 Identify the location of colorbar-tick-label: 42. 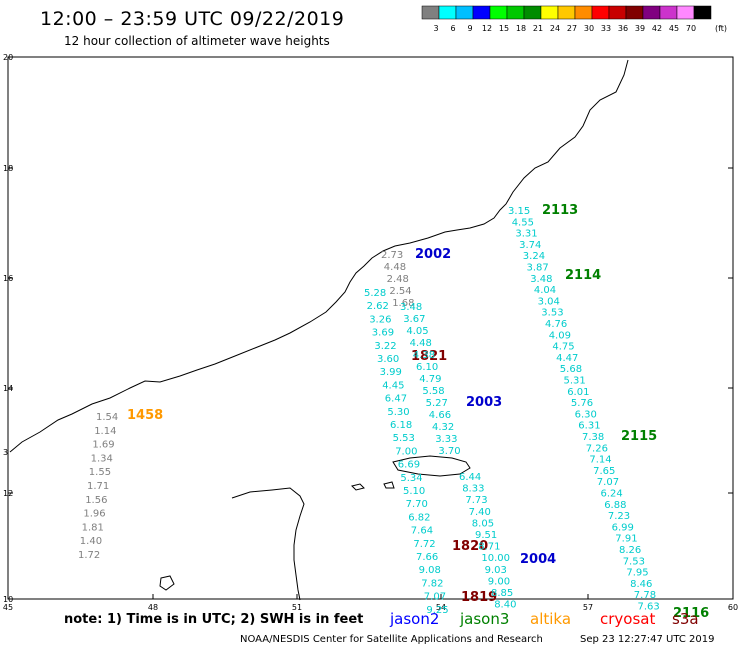
(657, 28).